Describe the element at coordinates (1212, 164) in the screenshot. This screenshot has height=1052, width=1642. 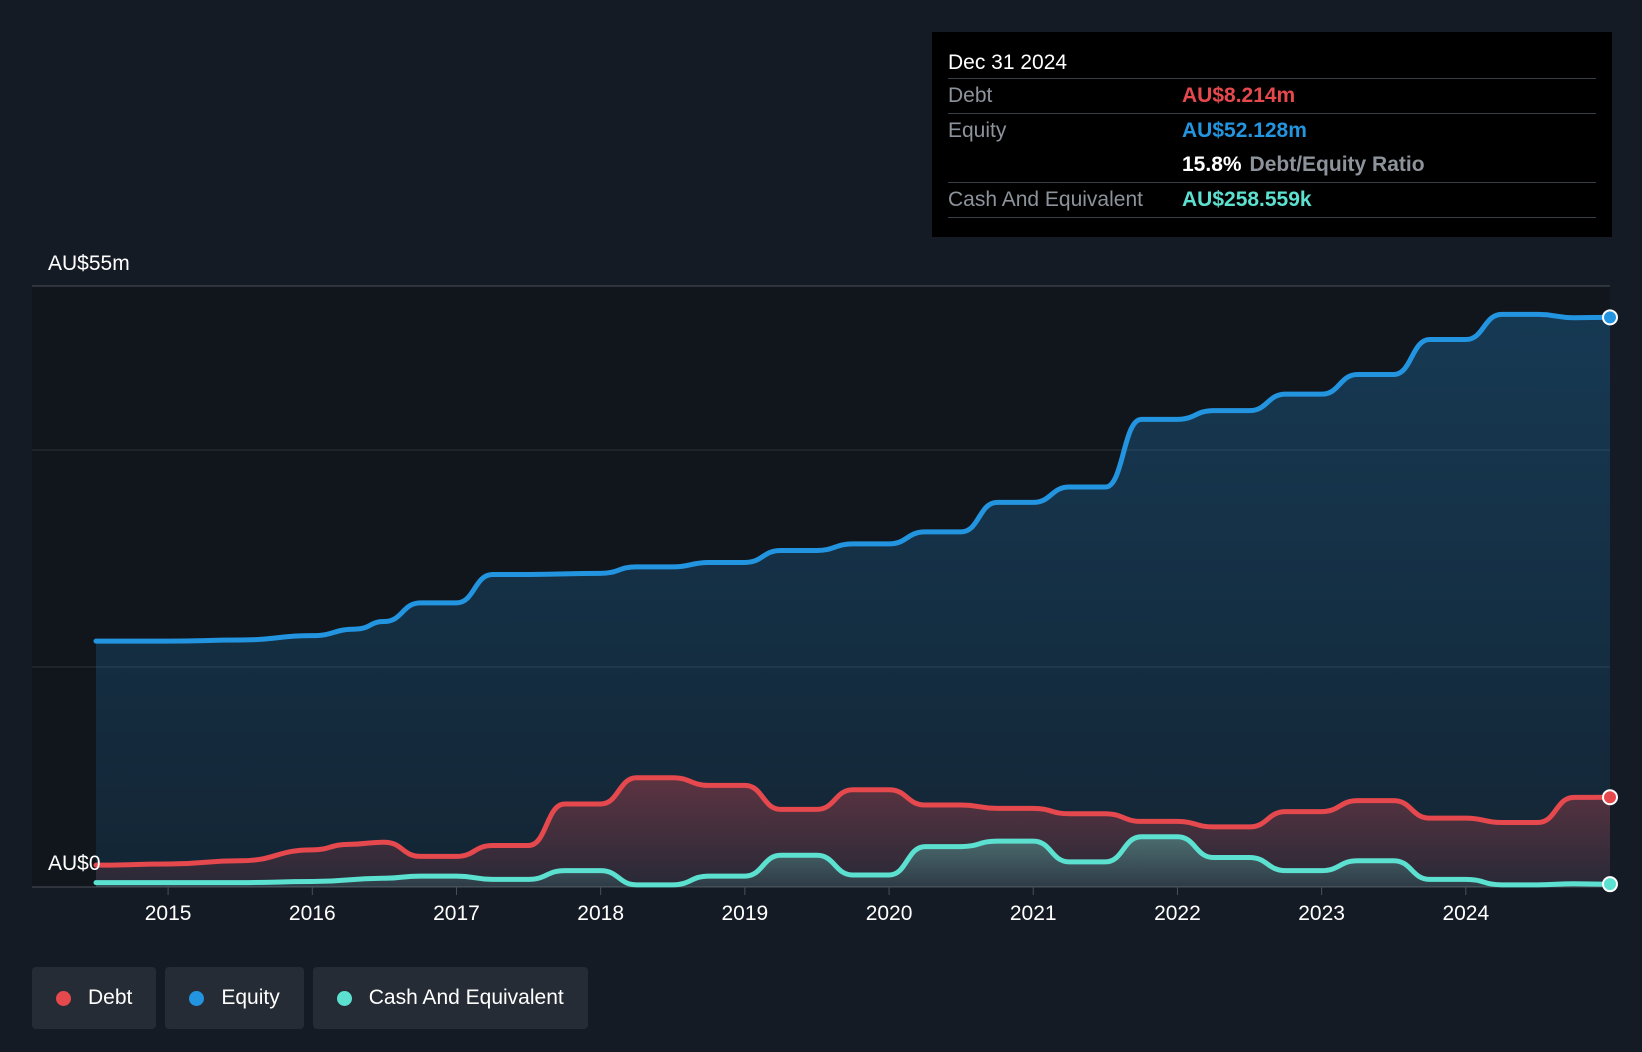
I see `tooltip-ratio-value: 15.8%` at that location.